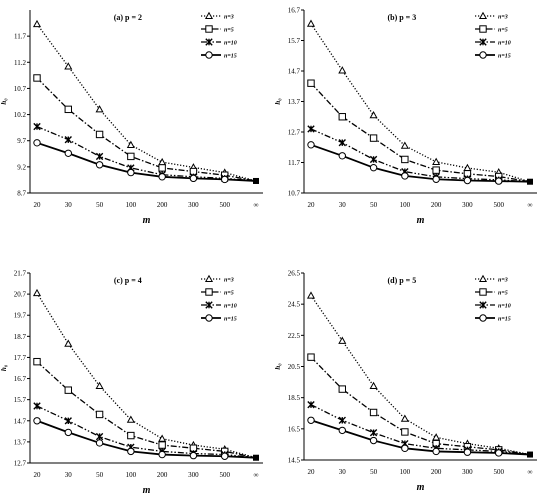  Describe the element at coordinates (20, 316) in the screenshot. I see `y-tick-label: 19.7` at that location.